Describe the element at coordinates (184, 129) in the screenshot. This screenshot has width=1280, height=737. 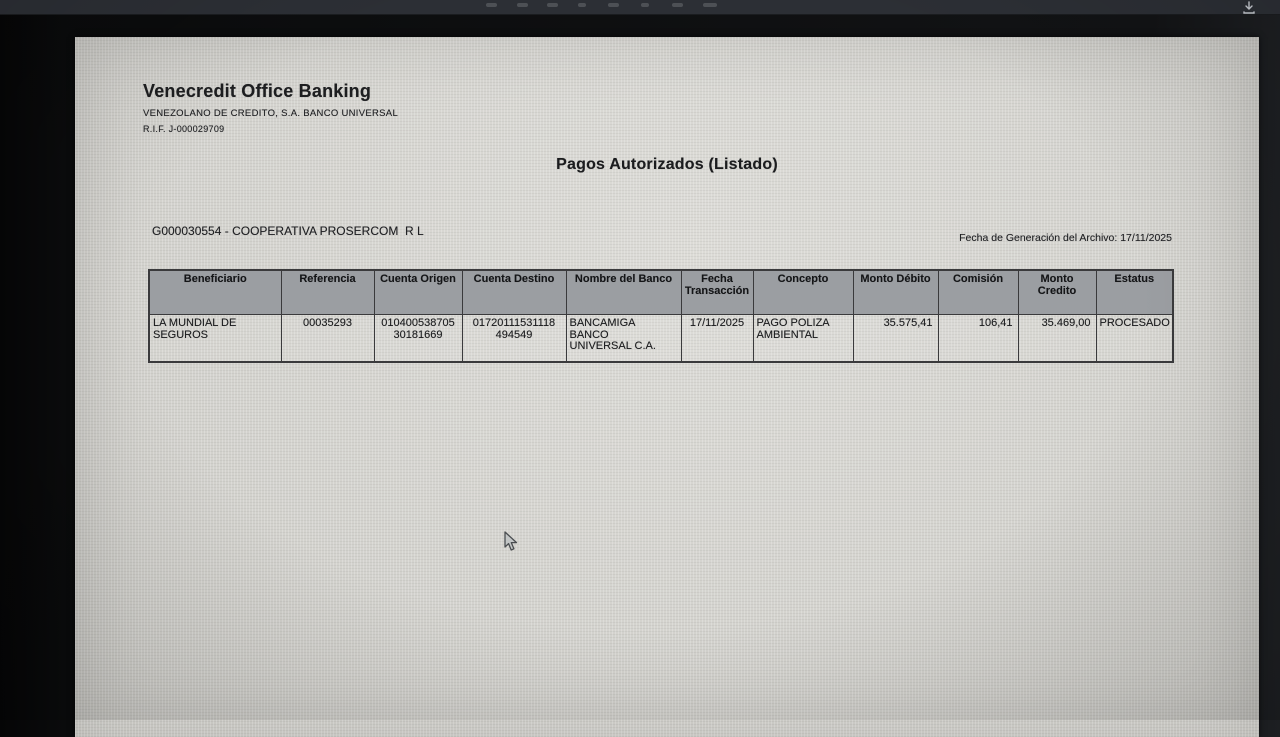
I see `bank-rif: R.I.F. J-000029709` at that location.